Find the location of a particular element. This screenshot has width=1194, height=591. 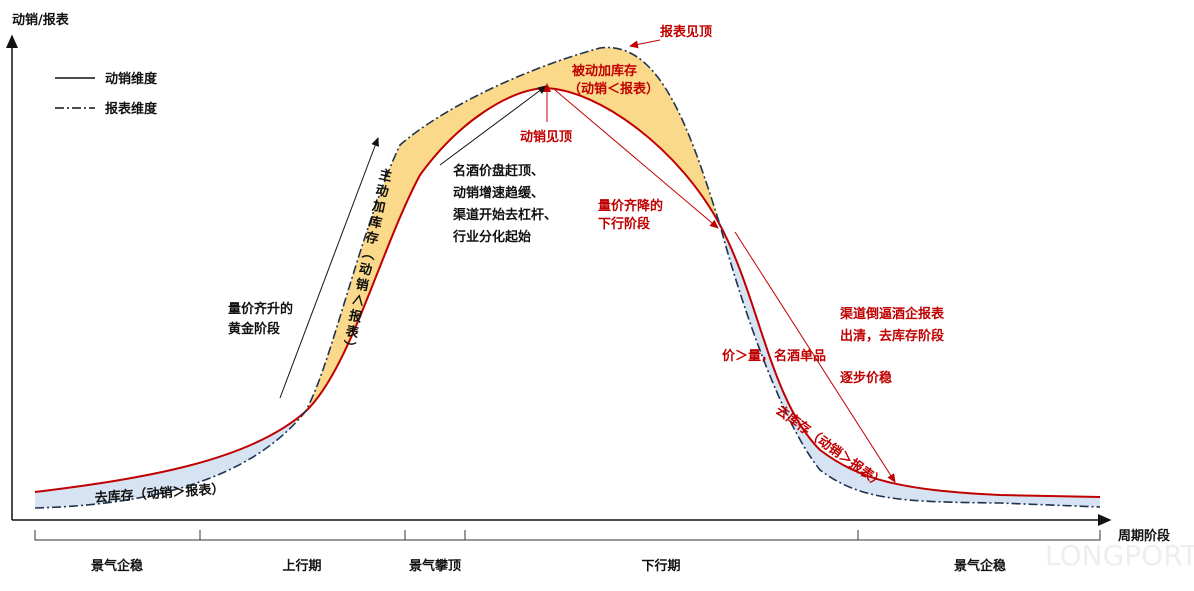

legend-label: 动销维度 is located at coordinates (131, 79).